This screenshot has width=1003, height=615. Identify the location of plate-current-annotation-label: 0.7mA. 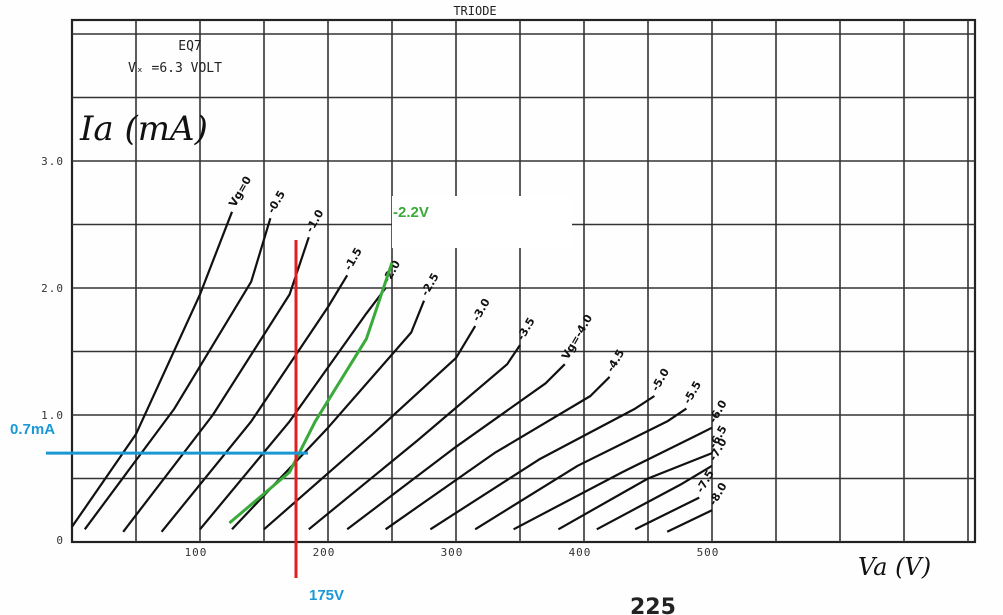
(32, 429).